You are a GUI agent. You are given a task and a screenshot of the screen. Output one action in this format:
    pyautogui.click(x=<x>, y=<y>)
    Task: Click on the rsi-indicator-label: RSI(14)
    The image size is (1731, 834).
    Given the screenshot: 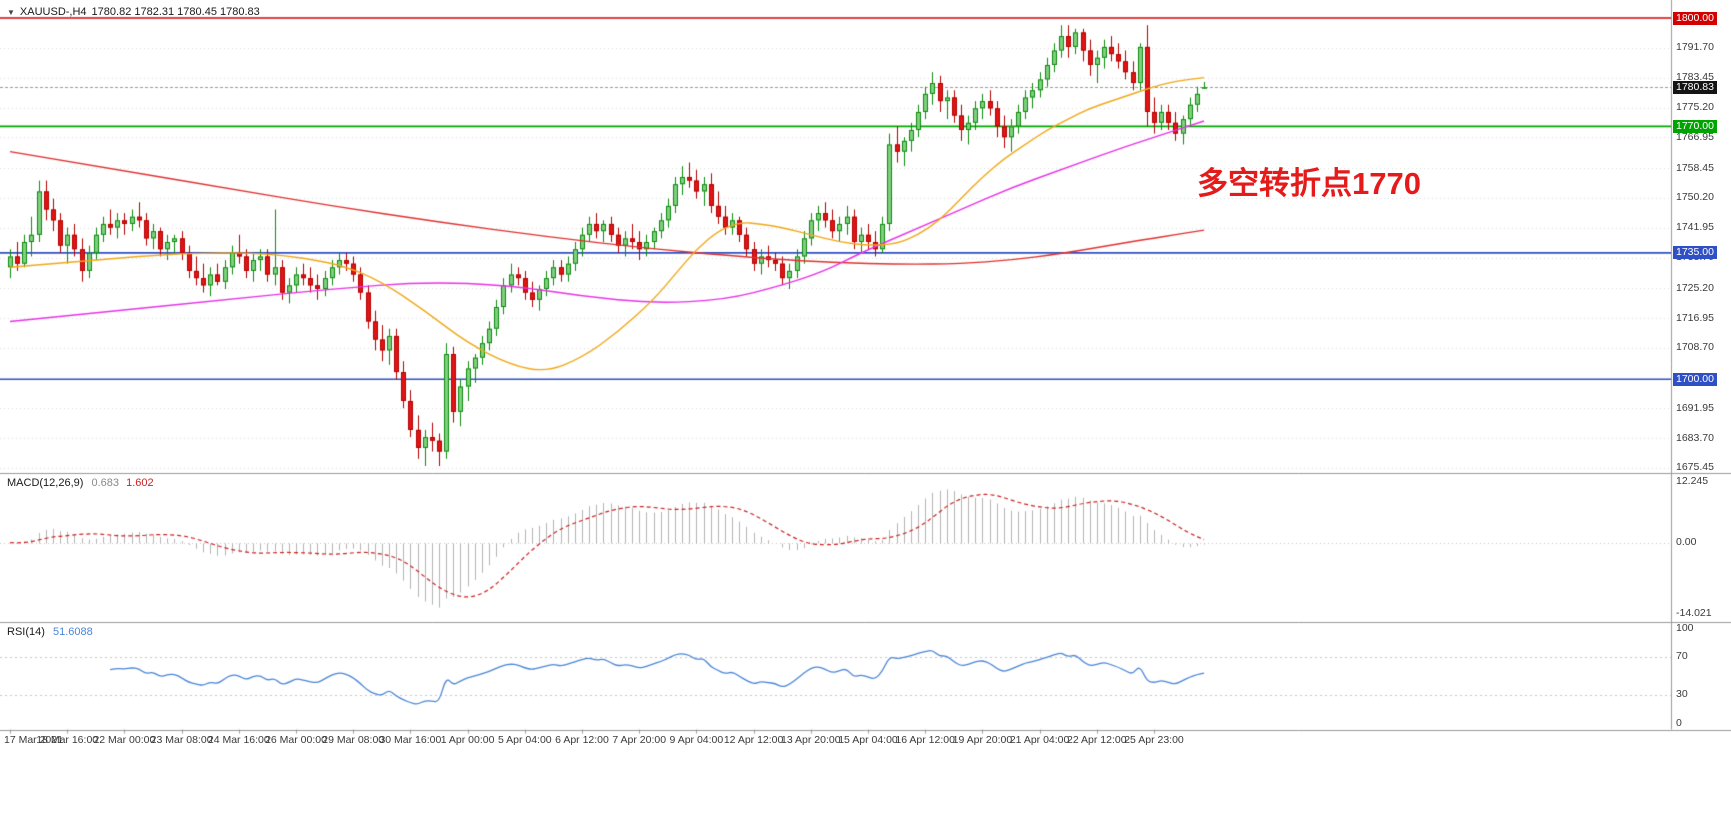 What is the action you would take?
    pyautogui.click(x=26, y=632)
    